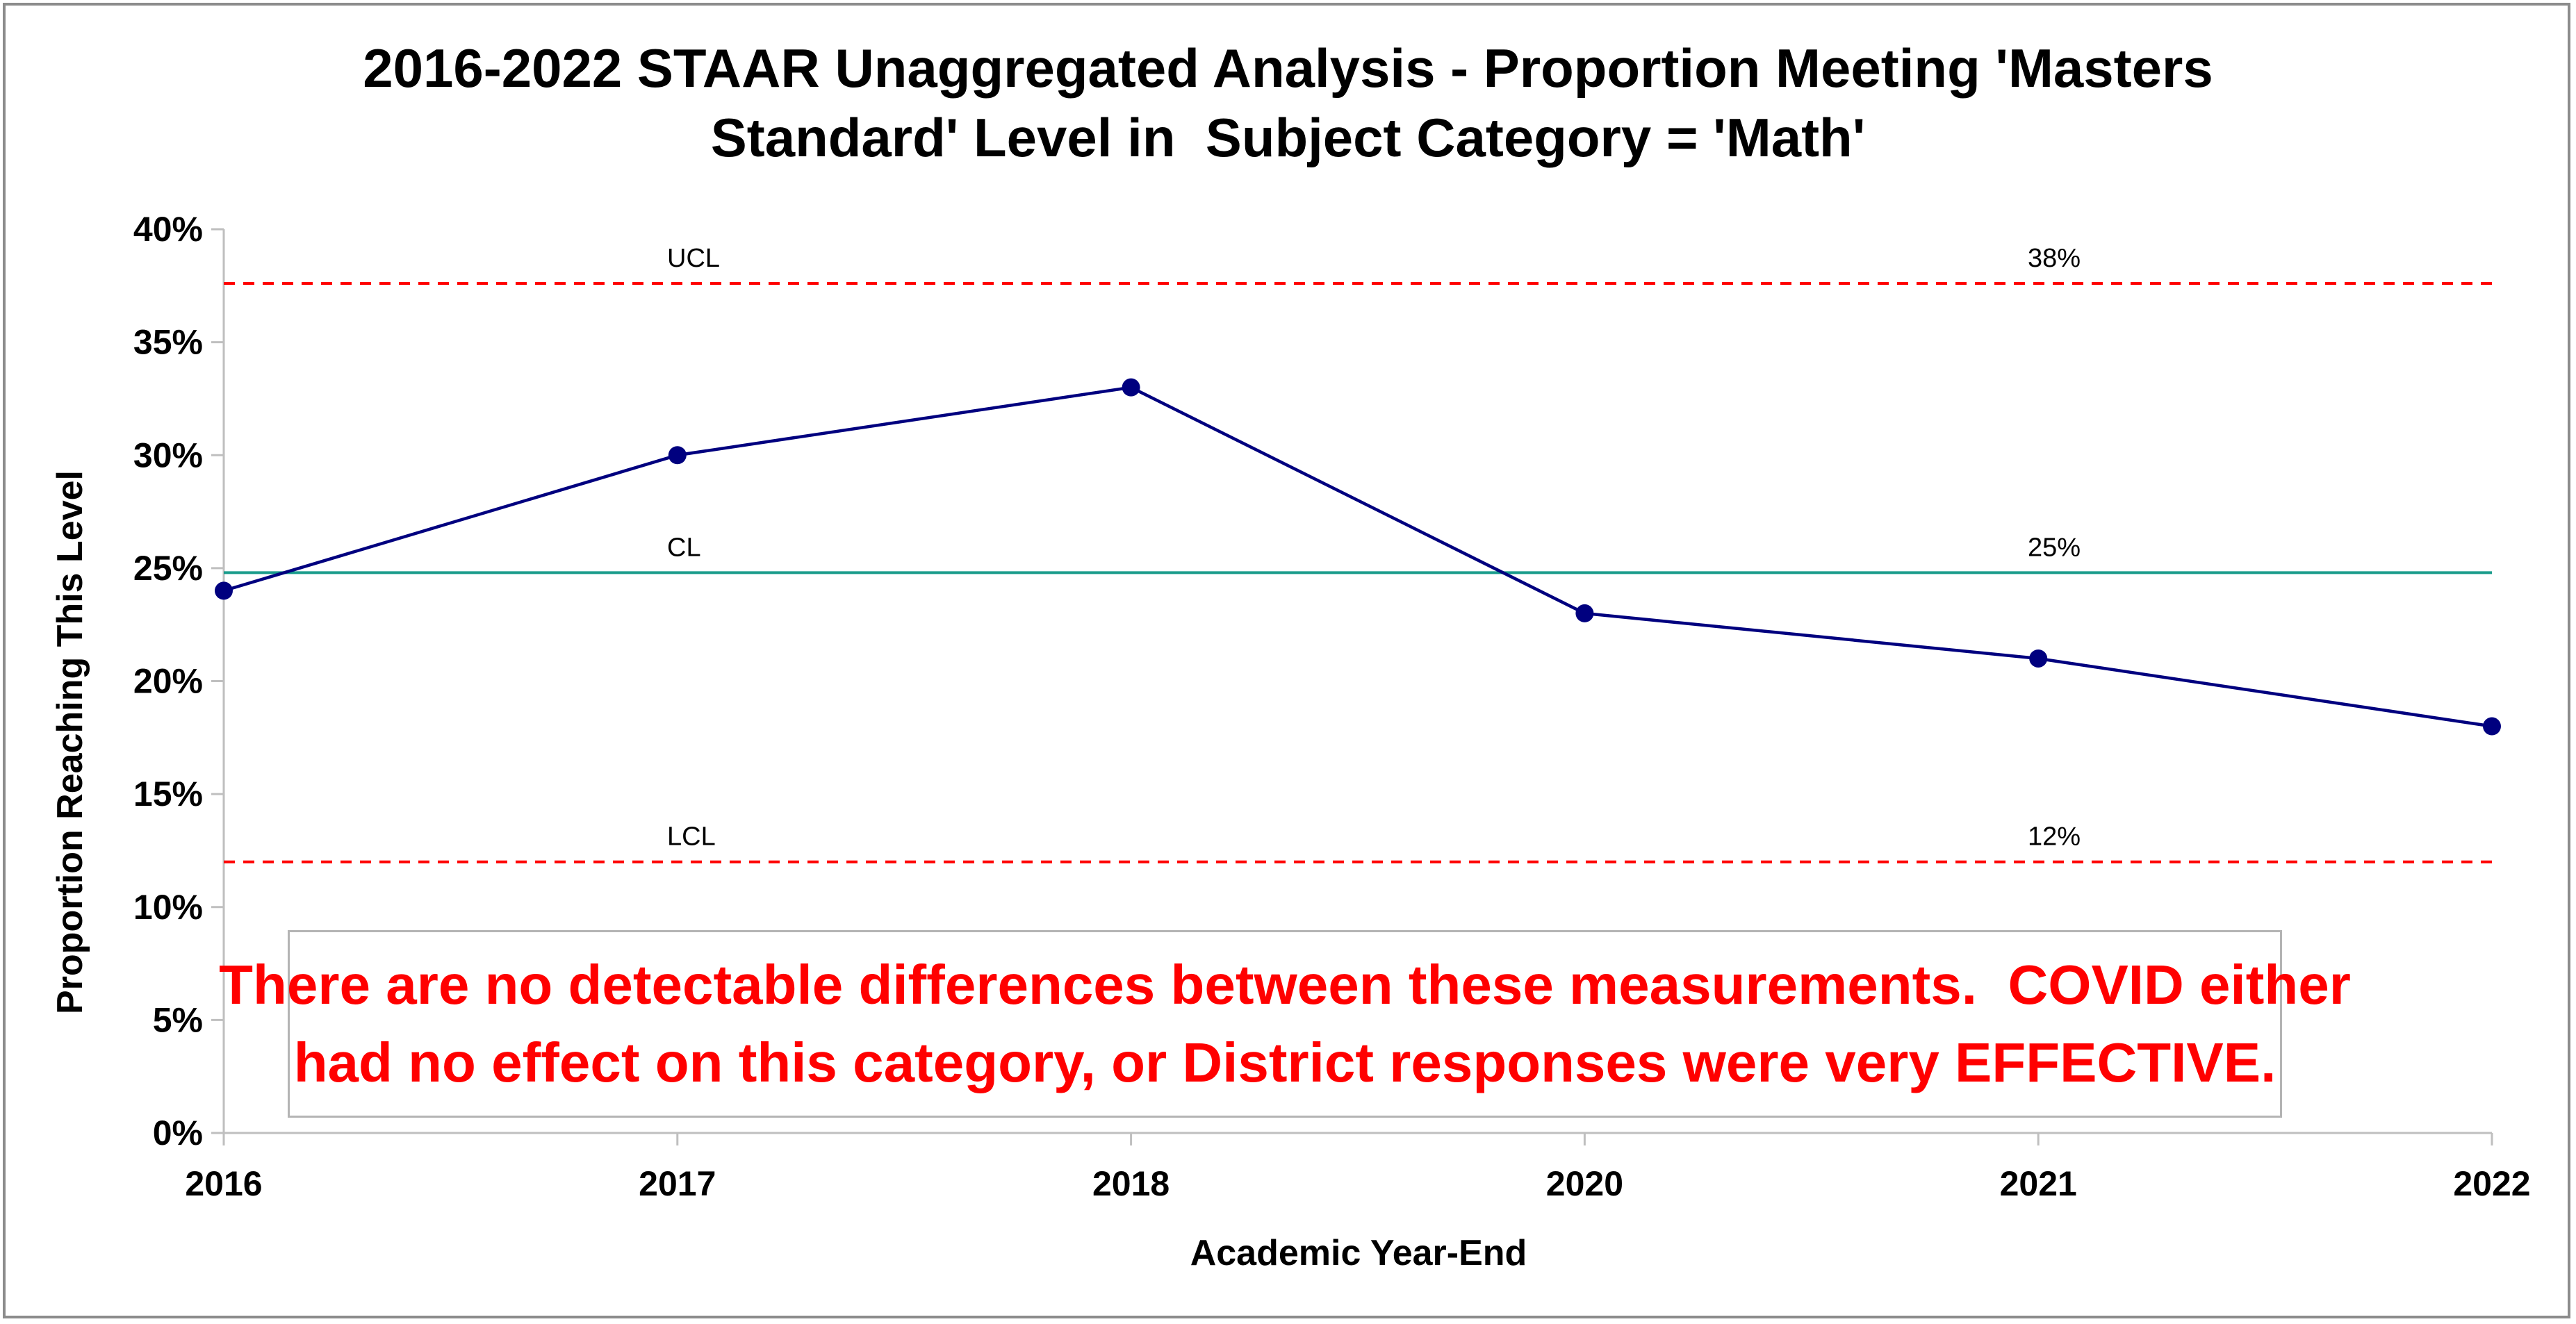 The height and width of the screenshot is (1324, 2576). Describe the element at coordinates (1131, 1183) in the screenshot. I see `x-tick-label: 2018` at that location.